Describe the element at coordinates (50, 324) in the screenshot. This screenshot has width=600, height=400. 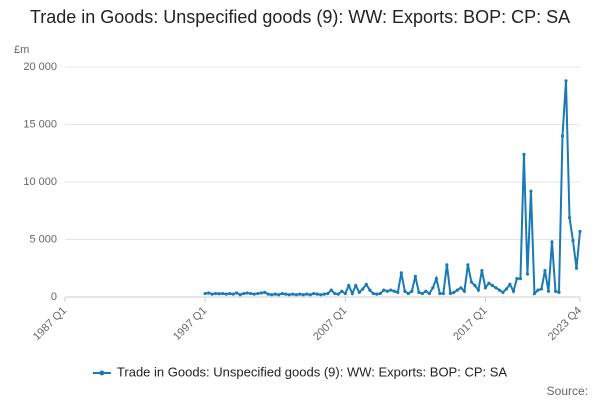
I see `x-tick-label: 1987 Q1` at that location.